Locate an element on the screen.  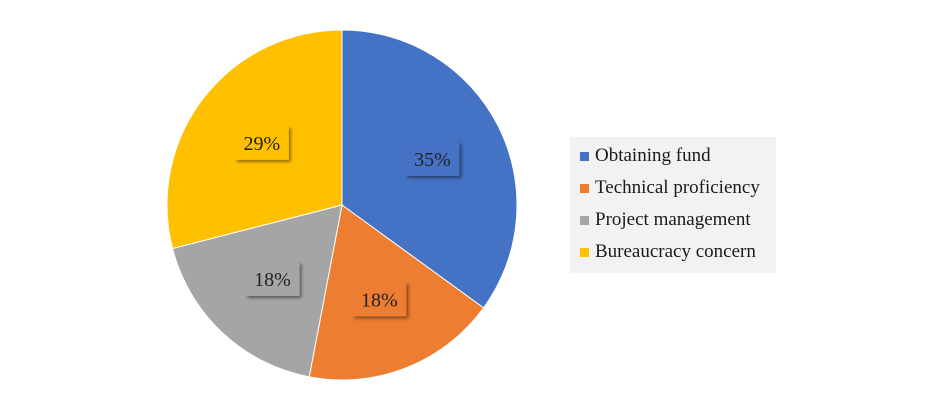
data-label-text: 29% is located at coordinates (261, 144).